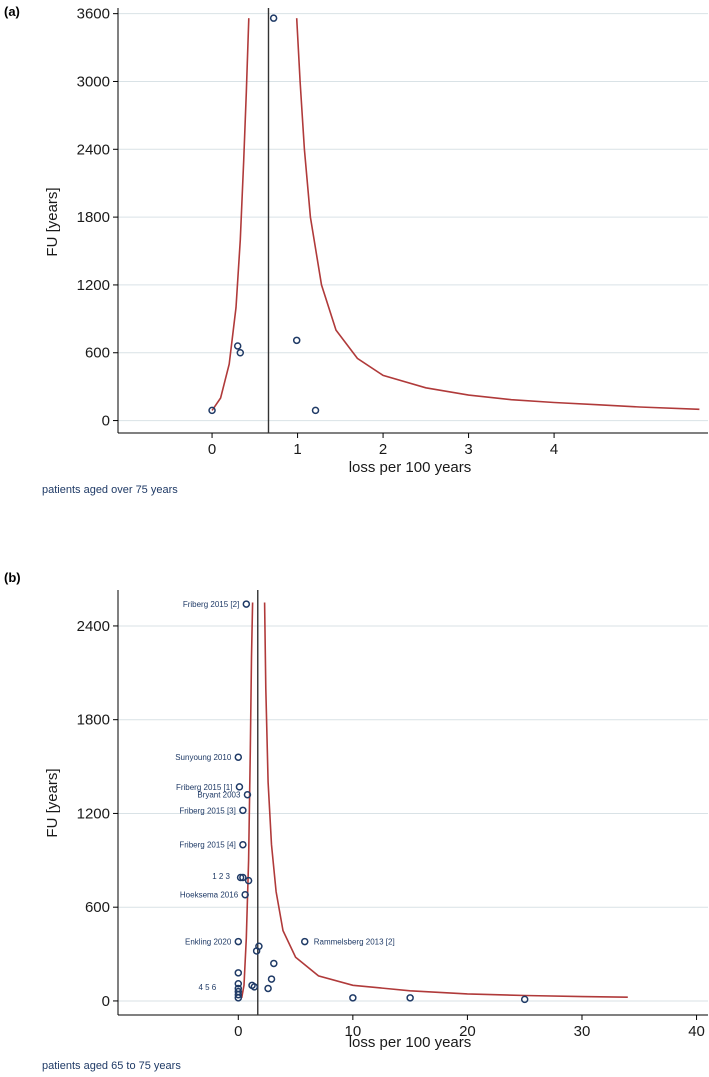  What do you see at coordinates (106, 421) in the screenshot?
I see `y-tick-label-a-0: 0` at bounding box center [106, 421].